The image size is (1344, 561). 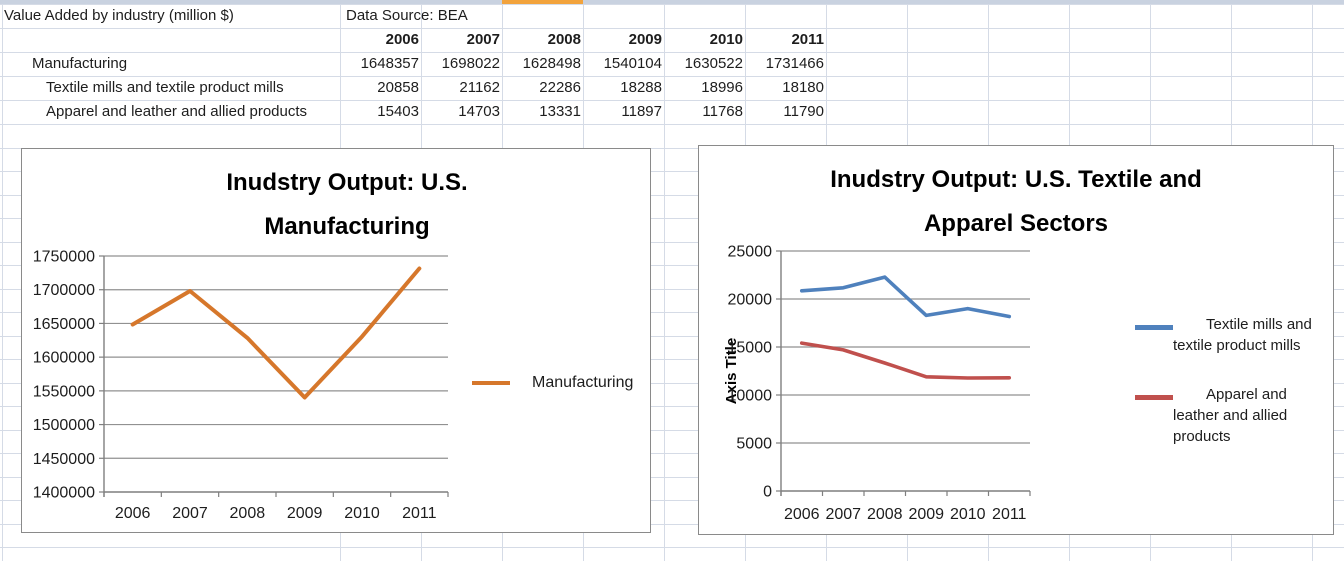 I want to click on year-header-cell: 2009, so click(x=645, y=39).